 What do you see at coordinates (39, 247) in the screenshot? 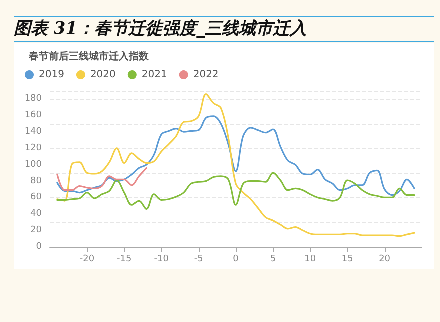
I see `y-tick-label: 0` at bounding box center [39, 247].